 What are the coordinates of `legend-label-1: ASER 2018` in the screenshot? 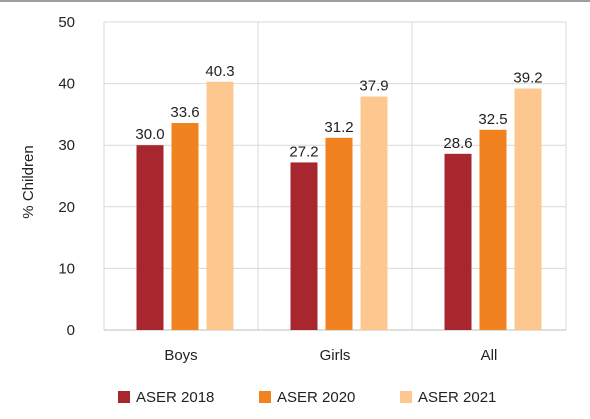 It's located at (175, 397).